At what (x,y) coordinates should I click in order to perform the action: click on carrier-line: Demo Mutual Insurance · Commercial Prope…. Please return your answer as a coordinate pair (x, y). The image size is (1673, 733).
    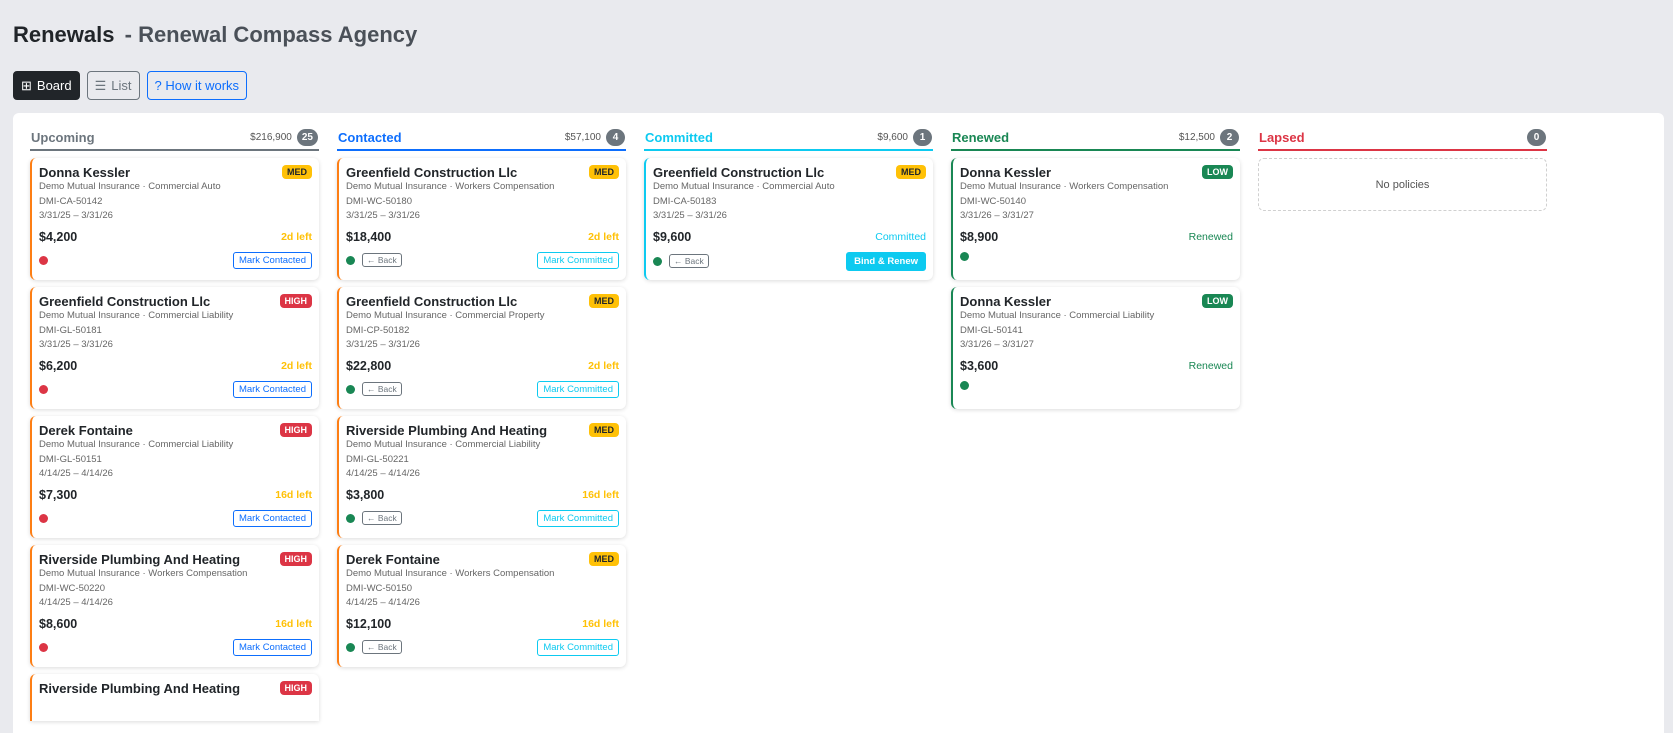
    Looking at the image, I should click on (445, 315).